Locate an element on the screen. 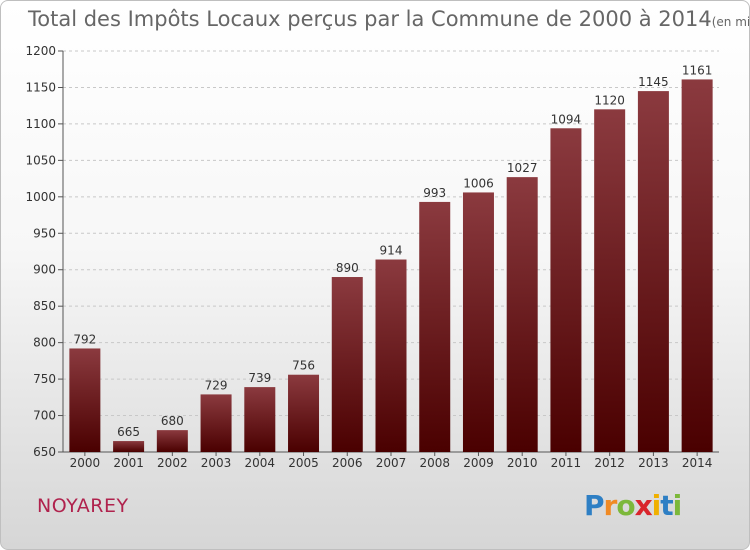 Image resolution: width=750 pixels, height=550 pixels. y-tick-label: 1050 is located at coordinates (40, 160).